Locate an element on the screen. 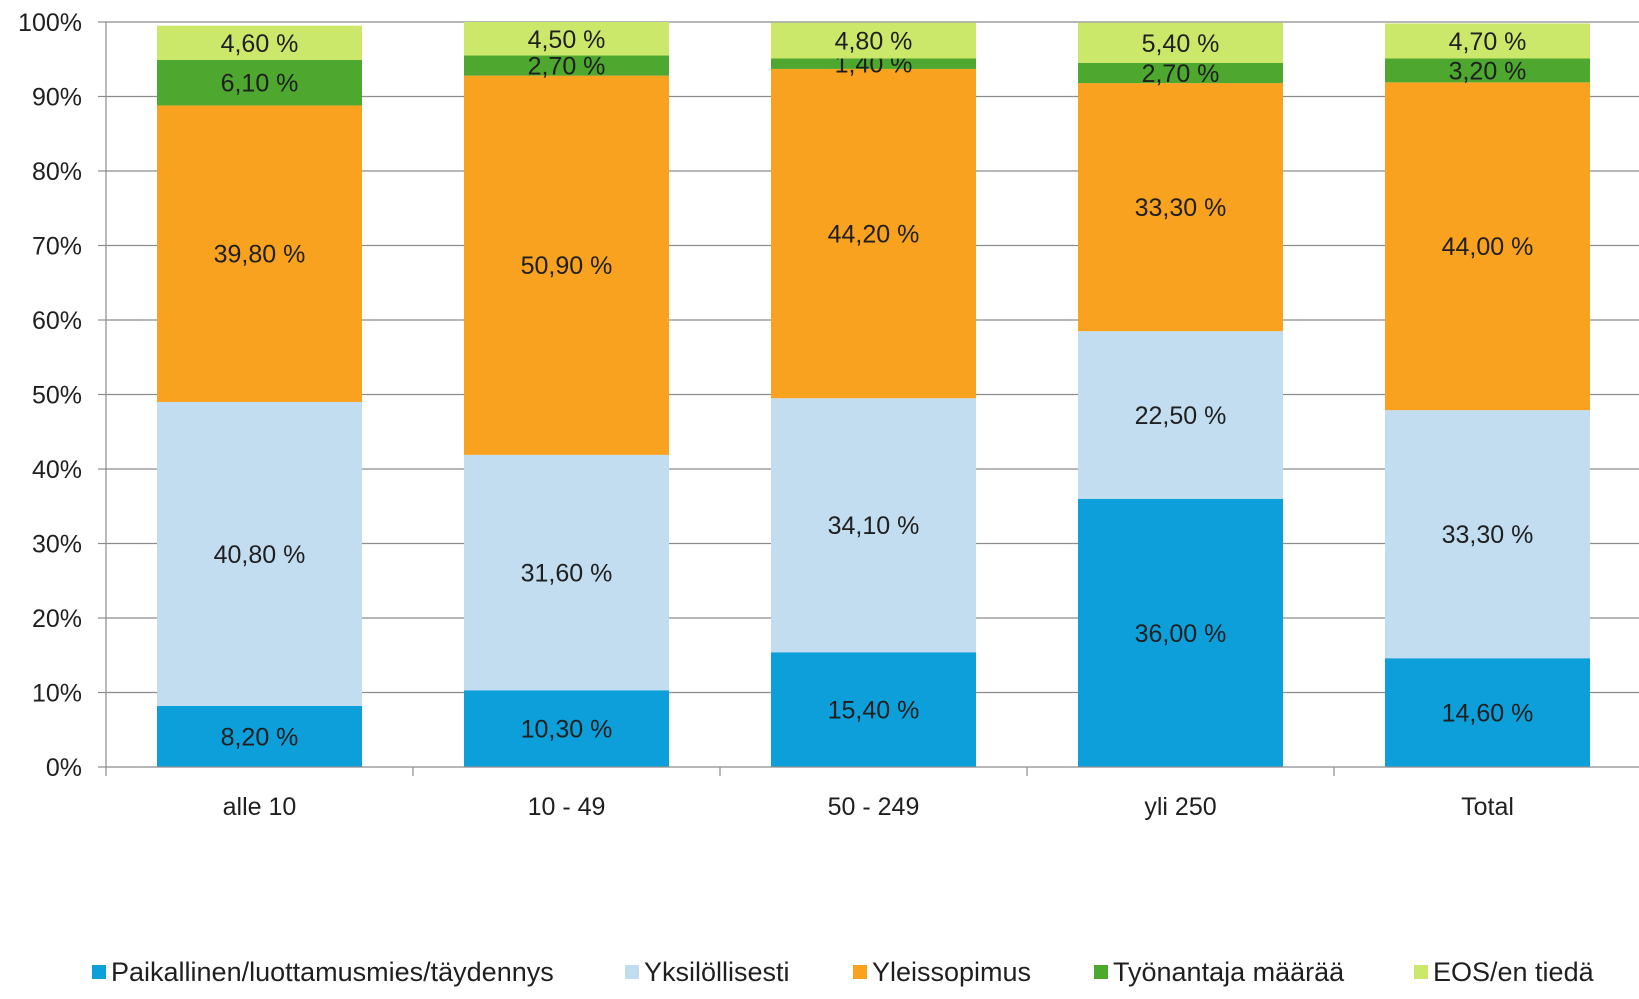 The width and height of the screenshot is (1639, 999). y-tick-label: 0% is located at coordinates (64, 768).